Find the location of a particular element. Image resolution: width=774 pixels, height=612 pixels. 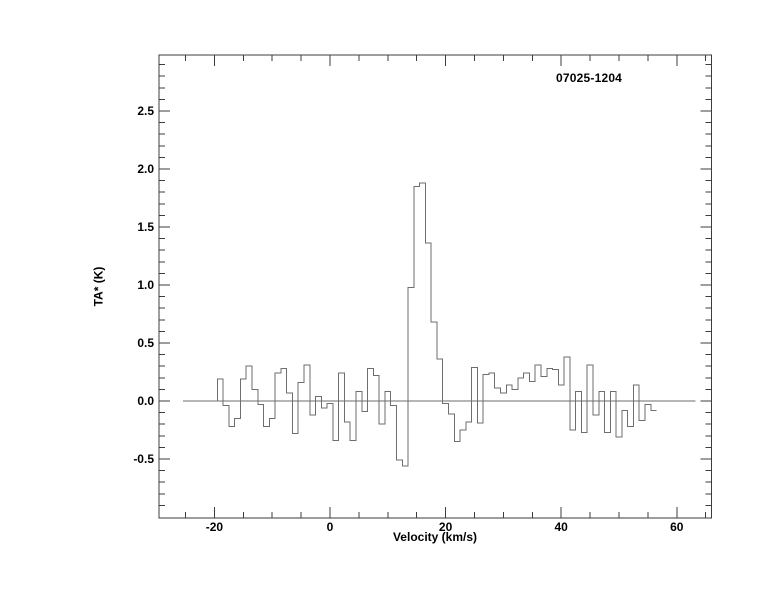

y-tick-label: 2.5 is located at coordinates (145, 111).